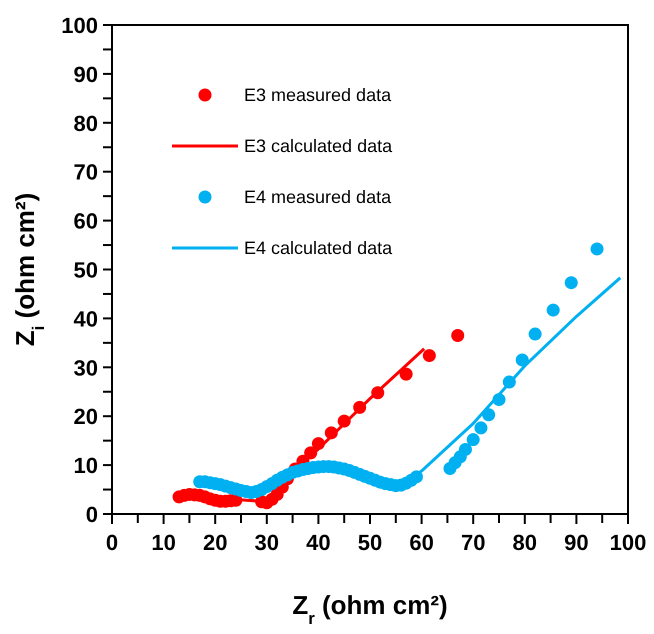  What do you see at coordinates (319, 248) in the screenshot?
I see `legend-label: E4 calculated data` at bounding box center [319, 248].